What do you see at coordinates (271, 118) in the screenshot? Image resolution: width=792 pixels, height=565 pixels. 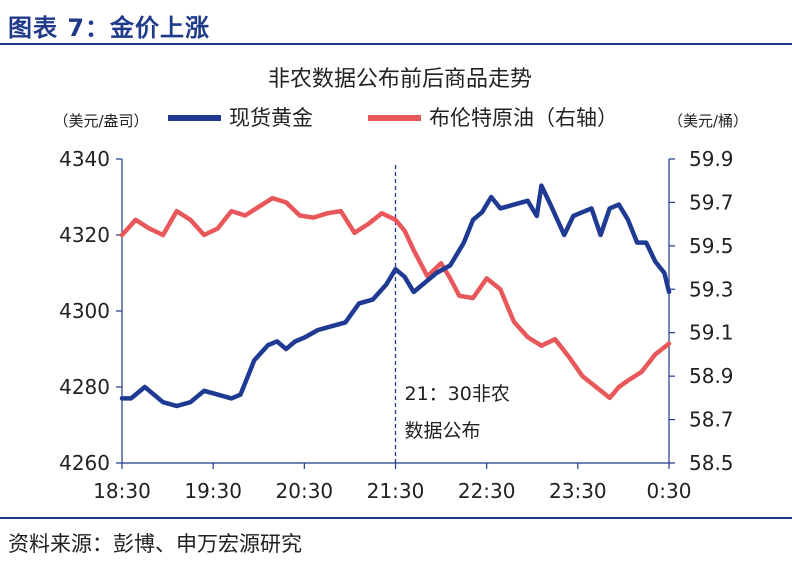 I see `legend-label-gold: 现货黄金` at bounding box center [271, 118].